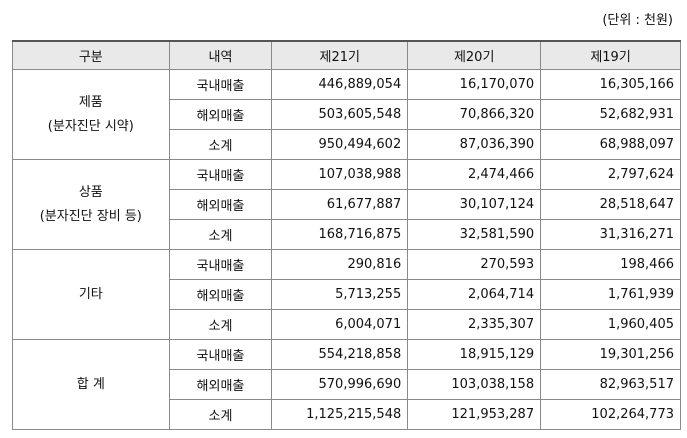  Describe the element at coordinates (90, 102) in the screenshot. I see `category-label: 제품` at that location.